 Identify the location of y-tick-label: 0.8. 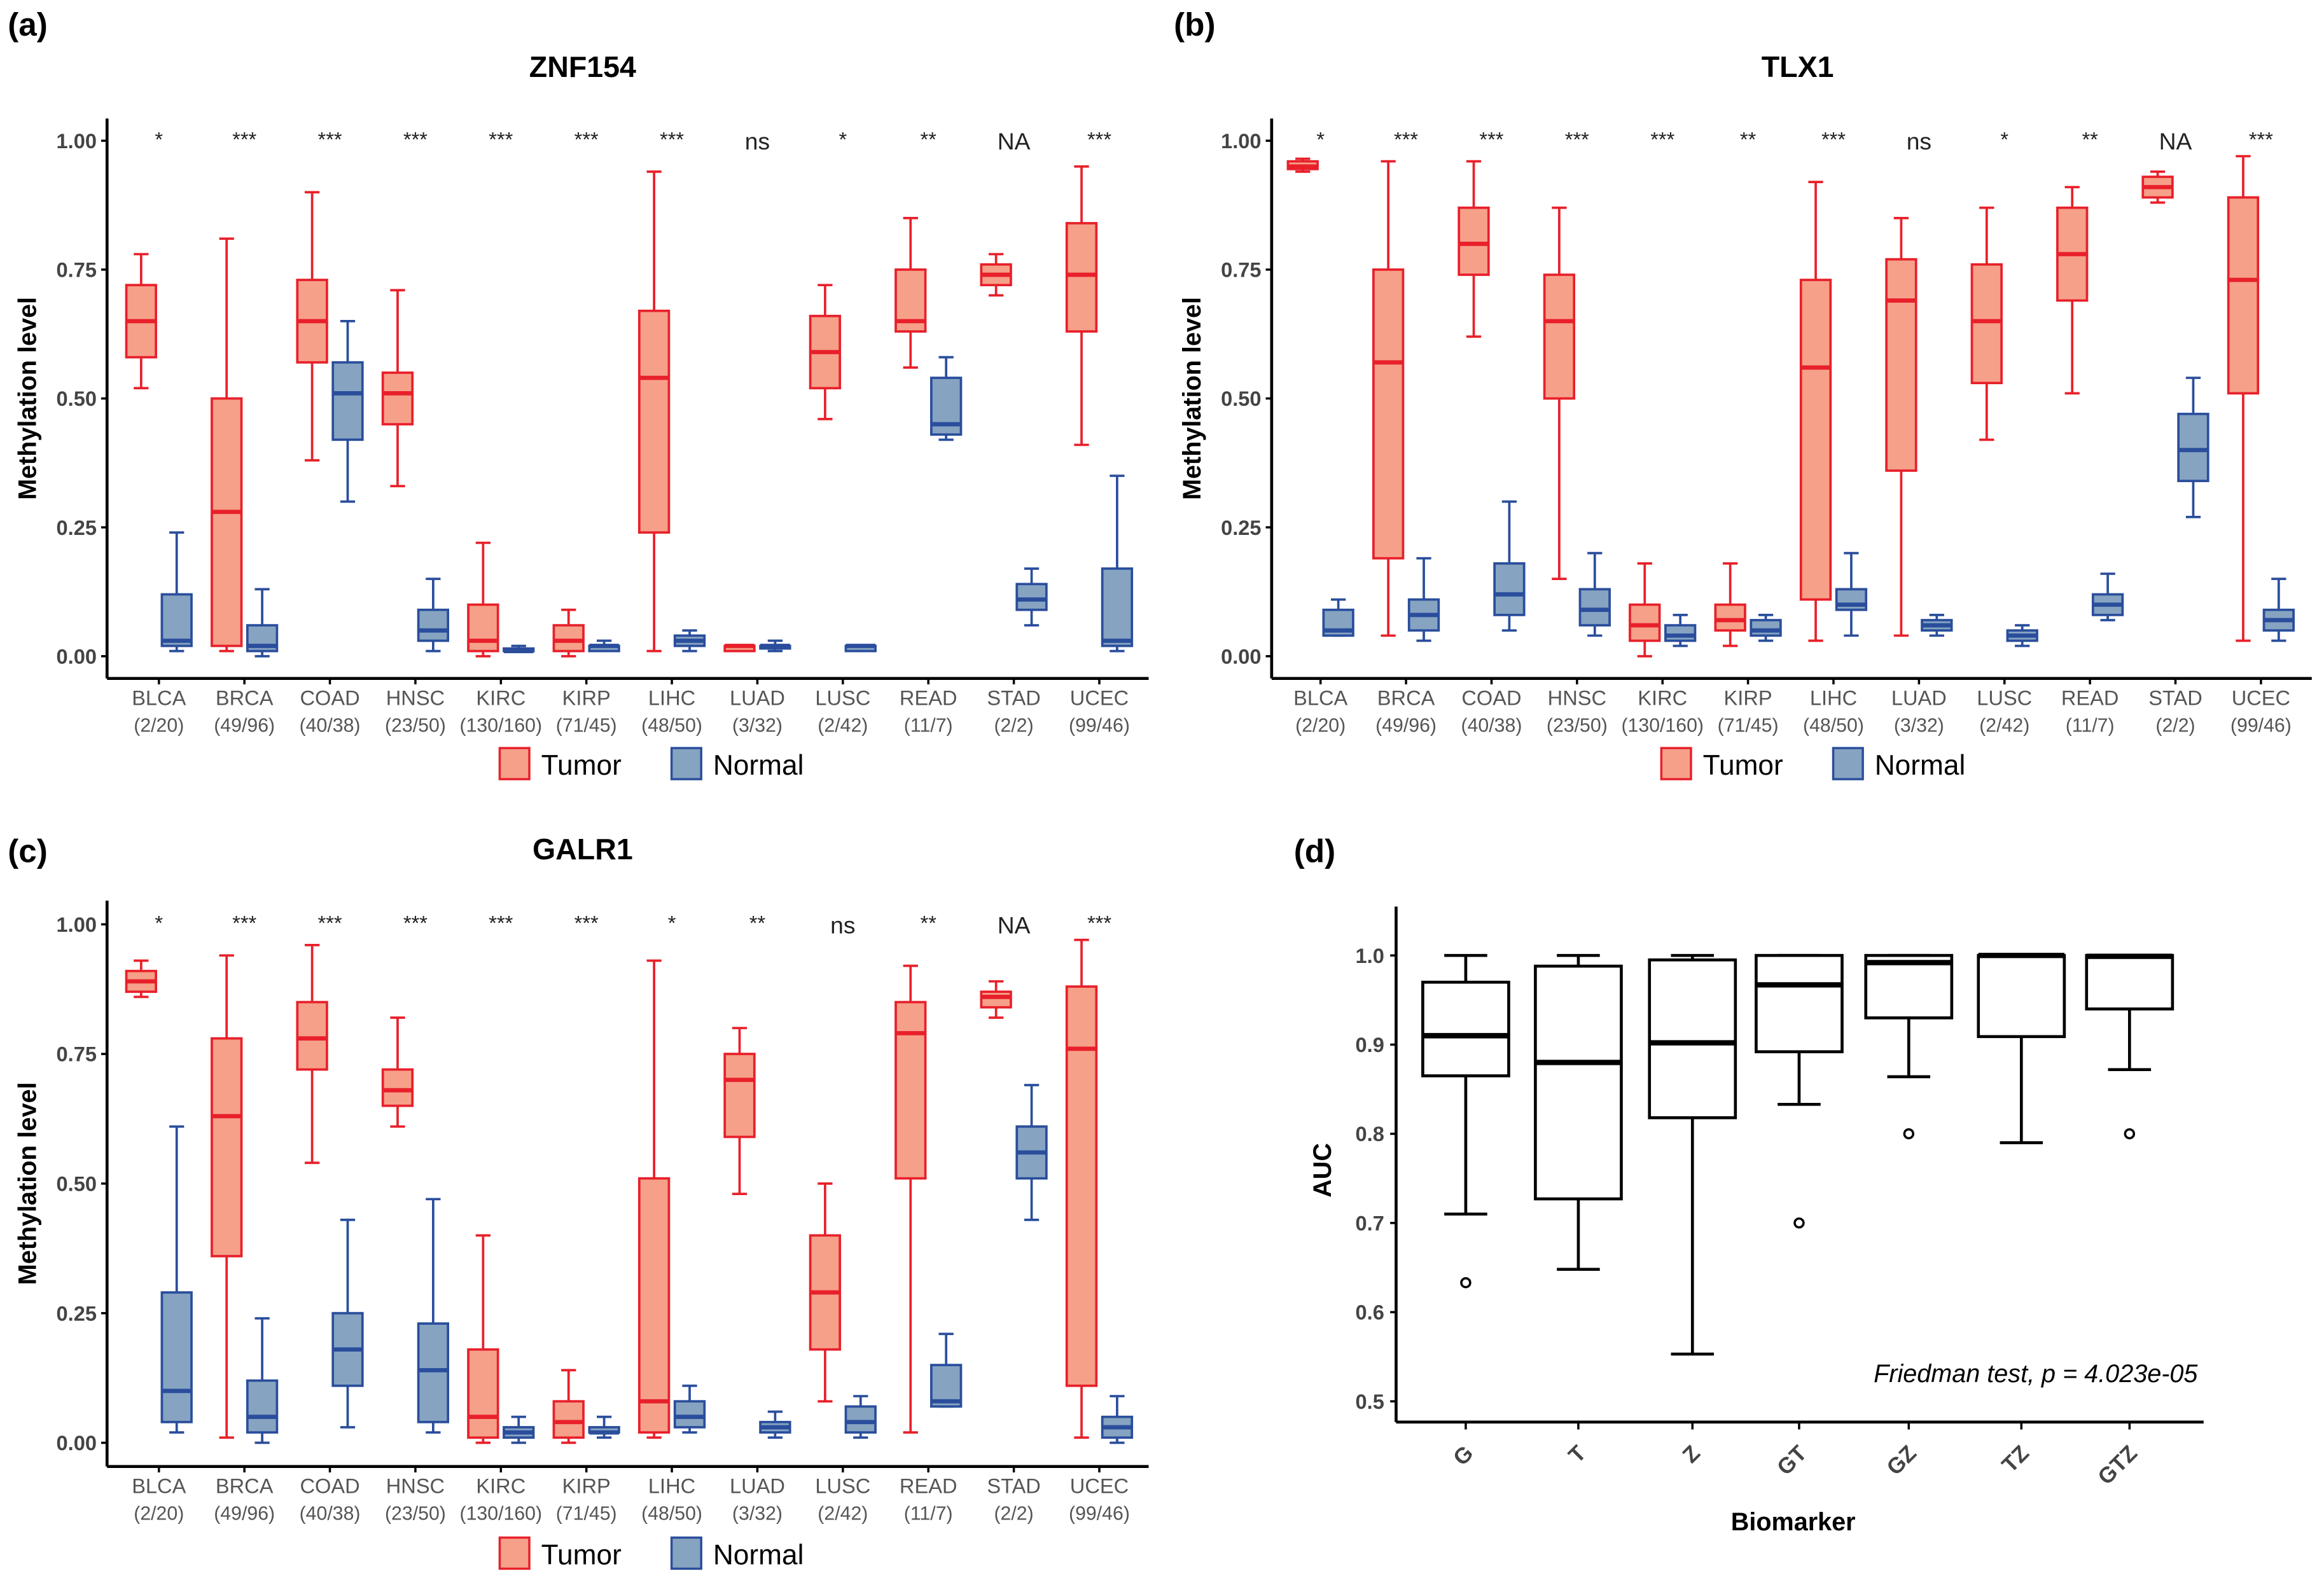
(1370, 1133).